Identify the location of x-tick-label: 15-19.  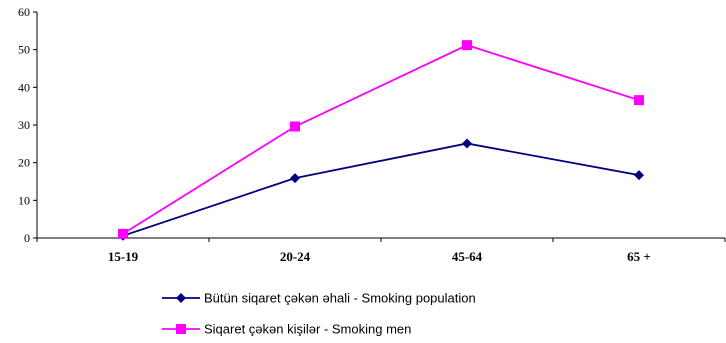
(123, 256).